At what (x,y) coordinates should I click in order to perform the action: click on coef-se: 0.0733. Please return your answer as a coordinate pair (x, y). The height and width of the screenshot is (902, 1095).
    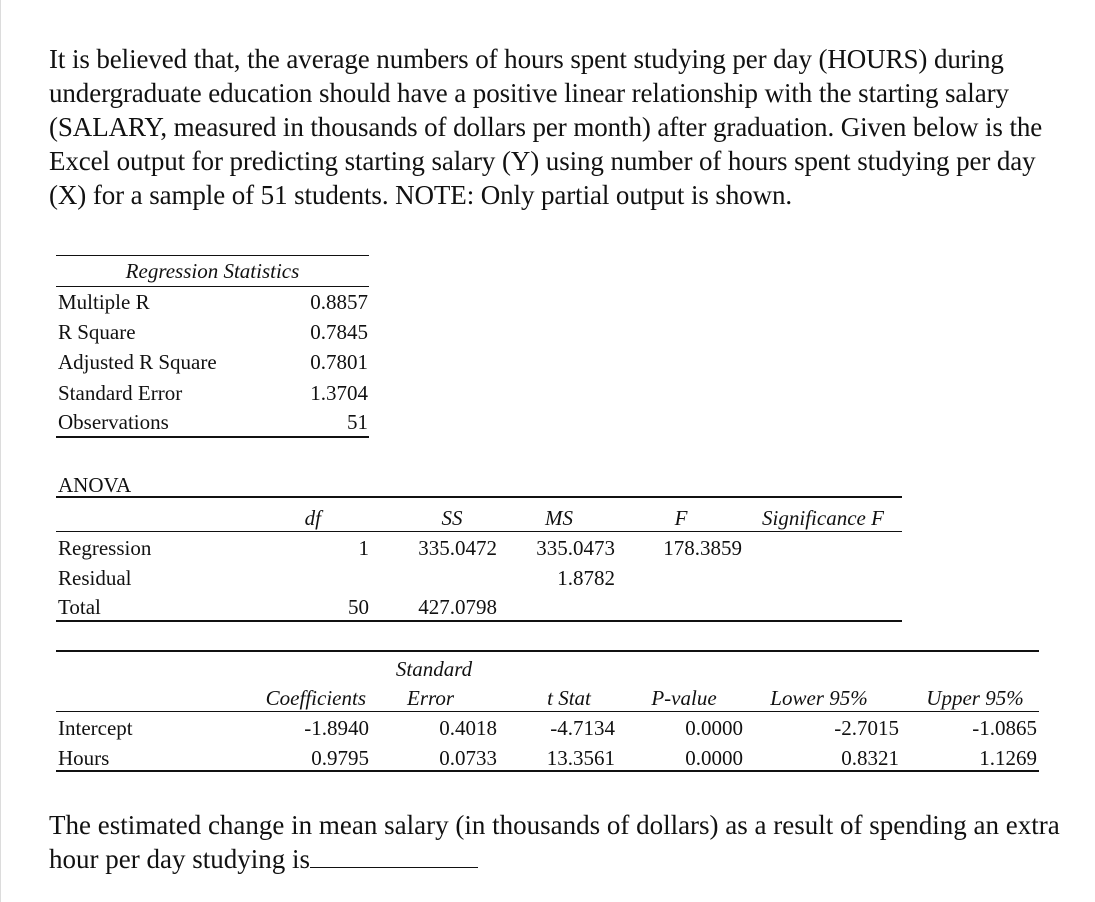
    Looking at the image, I should click on (468, 758).